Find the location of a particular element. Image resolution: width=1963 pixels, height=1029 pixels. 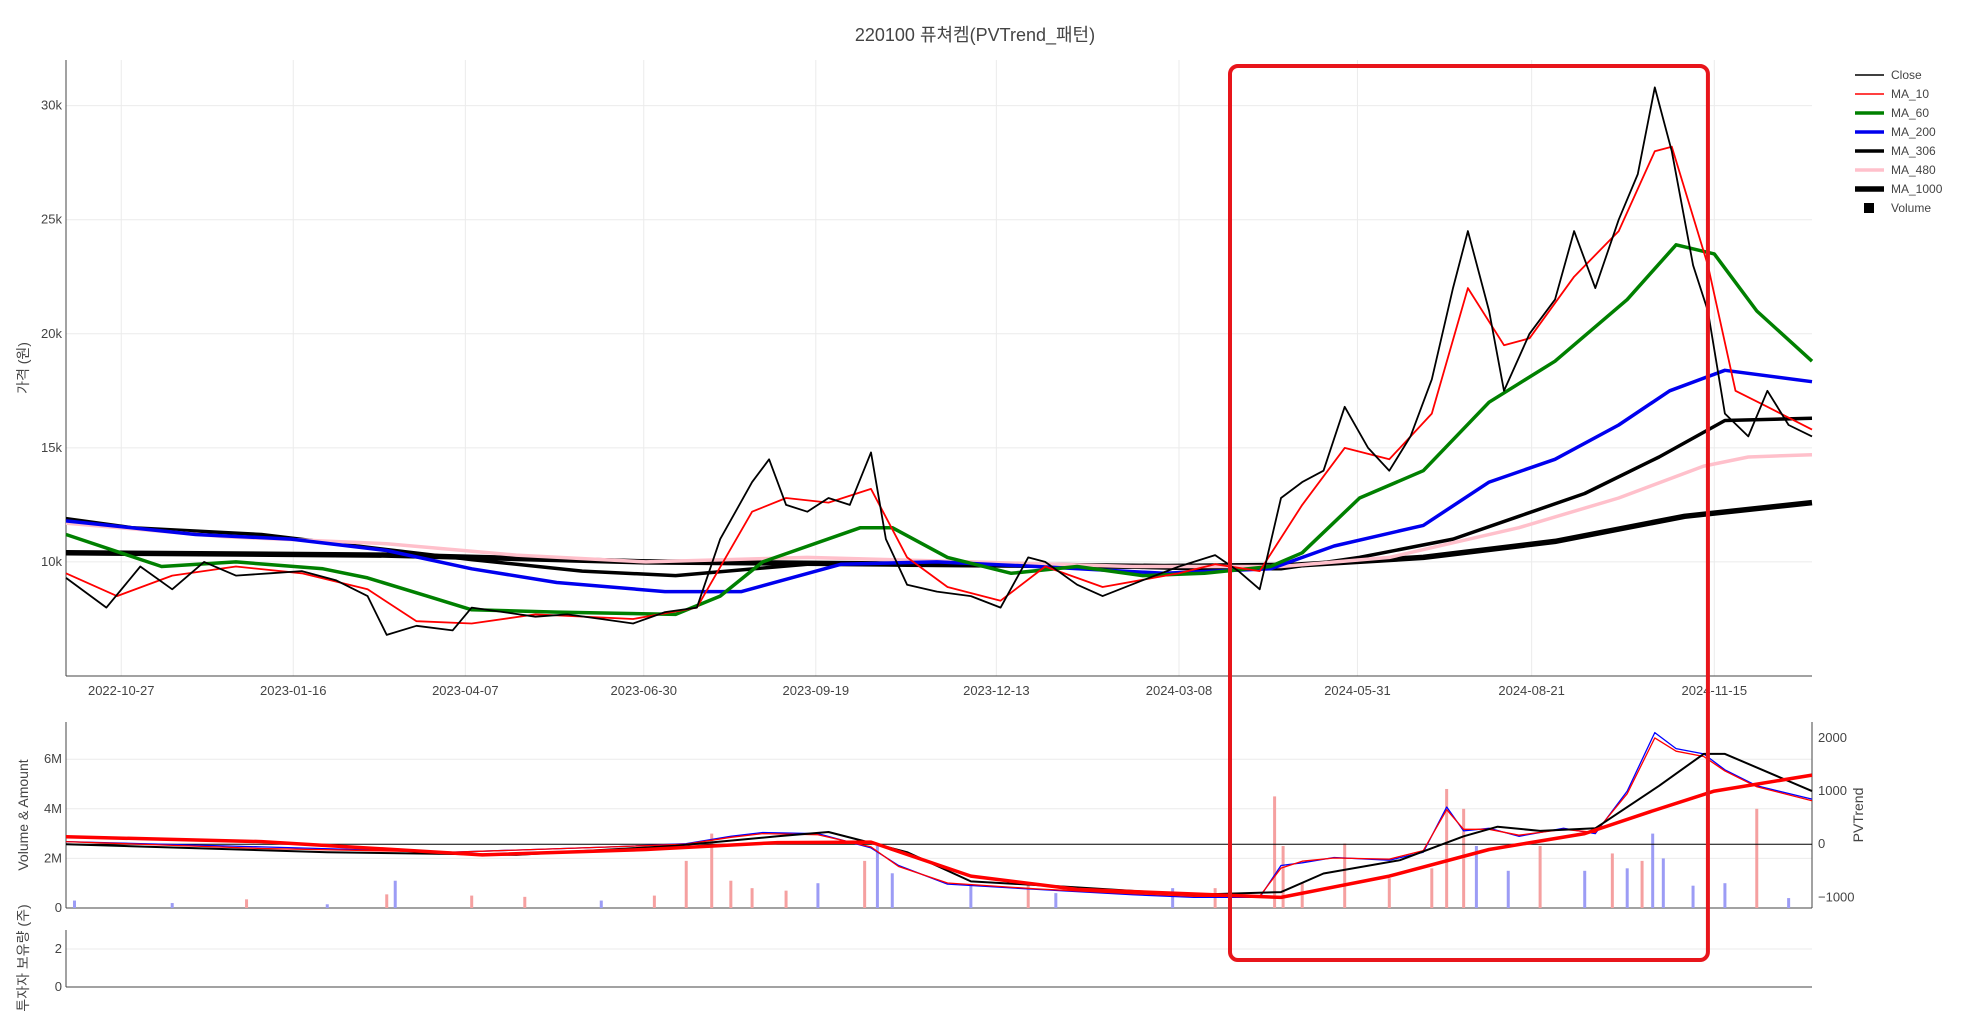

price-xtick-label: 2023-01-16 is located at coordinates (293, 690).